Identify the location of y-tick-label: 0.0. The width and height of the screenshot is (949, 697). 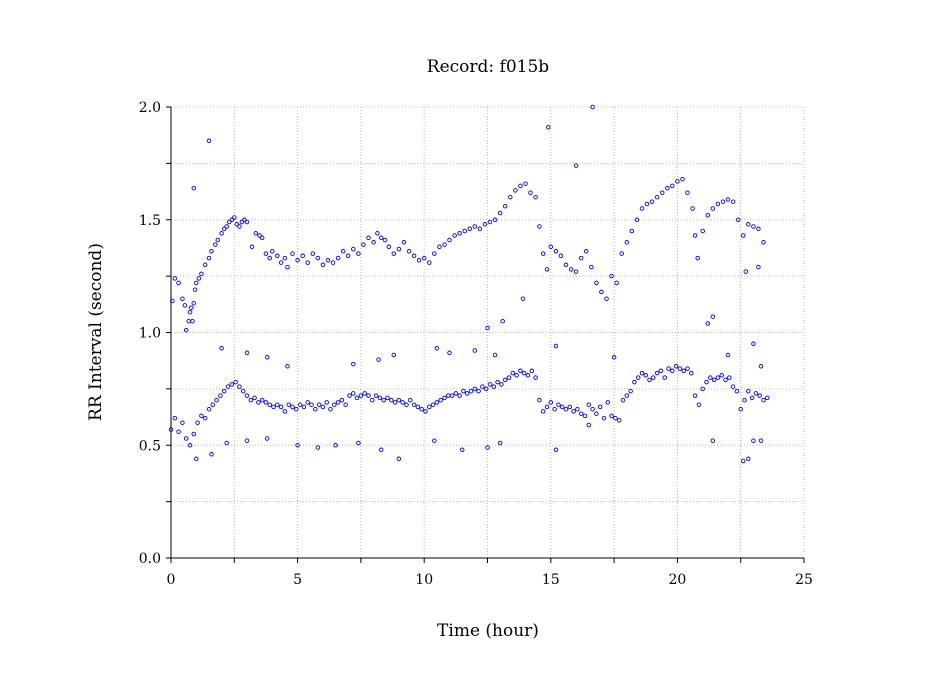
(150, 559).